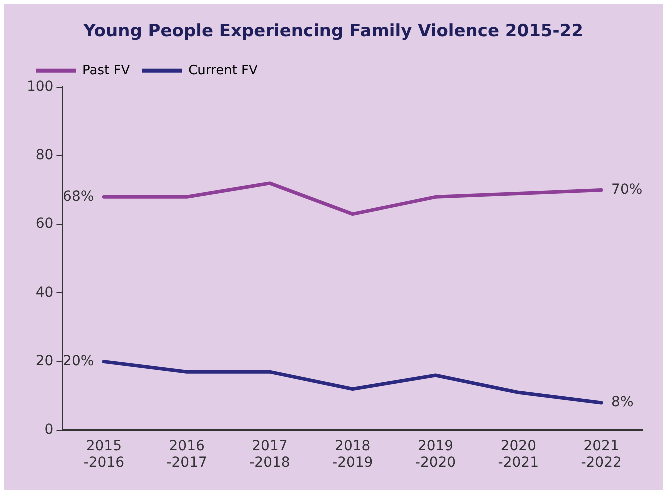 This screenshot has height=494, width=667. Describe the element at coordinates (106, 70) in the screenshot. I see `legend-label: Past FV` at that location.